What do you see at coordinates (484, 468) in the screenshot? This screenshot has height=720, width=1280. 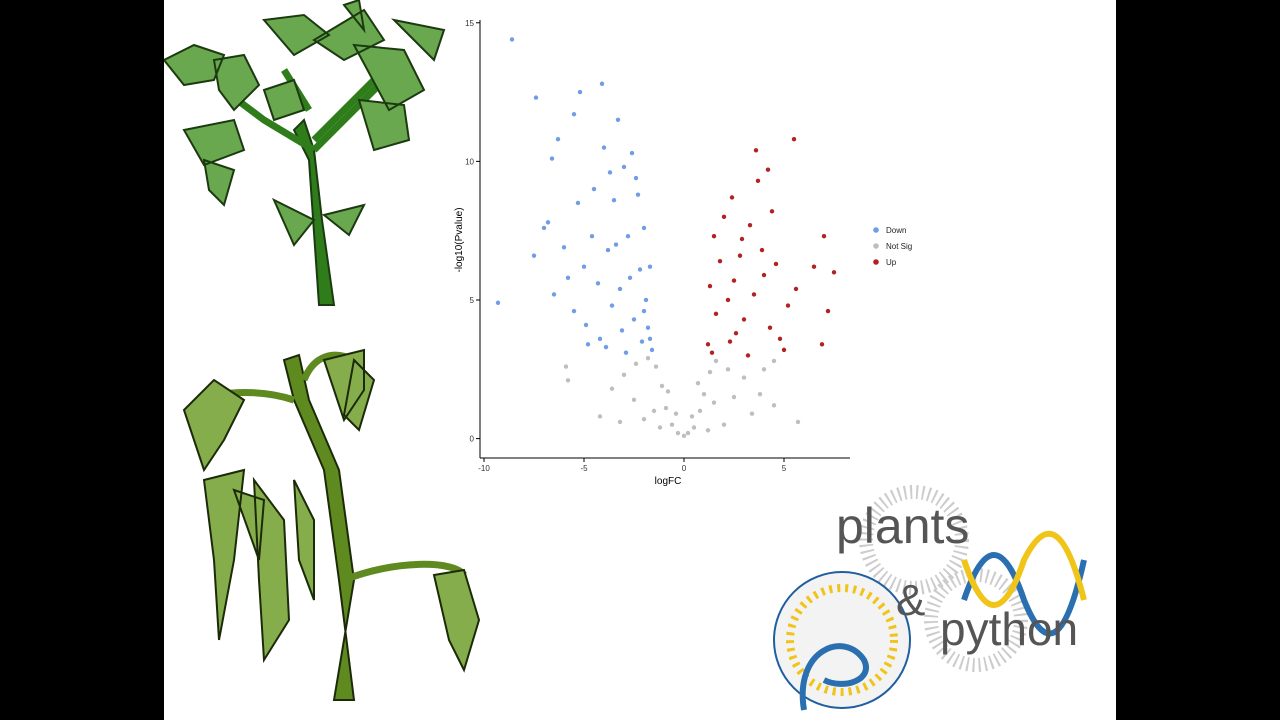 I see `x-tick-label: -10` at bounding box center [484, 468].